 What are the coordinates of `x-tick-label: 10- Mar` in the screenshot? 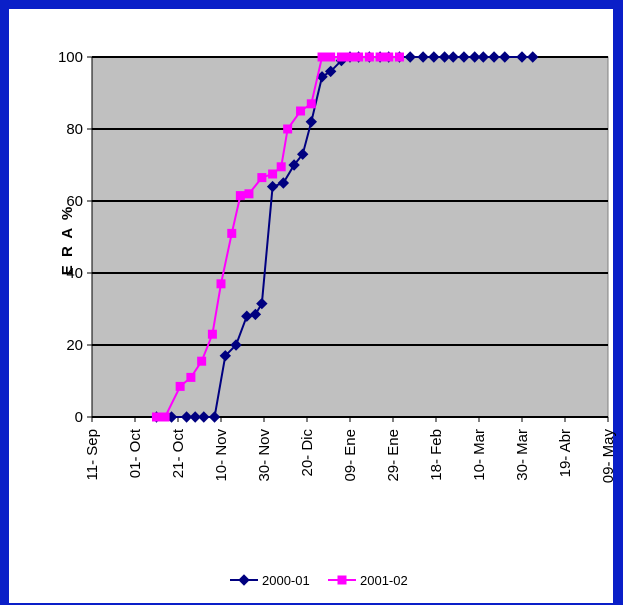 It's located at (479, 455).